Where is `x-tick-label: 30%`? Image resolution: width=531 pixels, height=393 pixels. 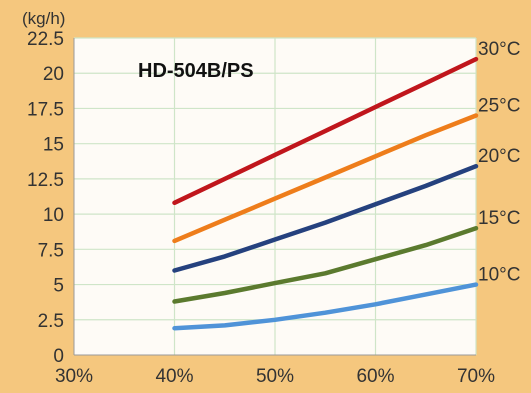
x-tick-label: 30% is located at coordinates (74, 376).